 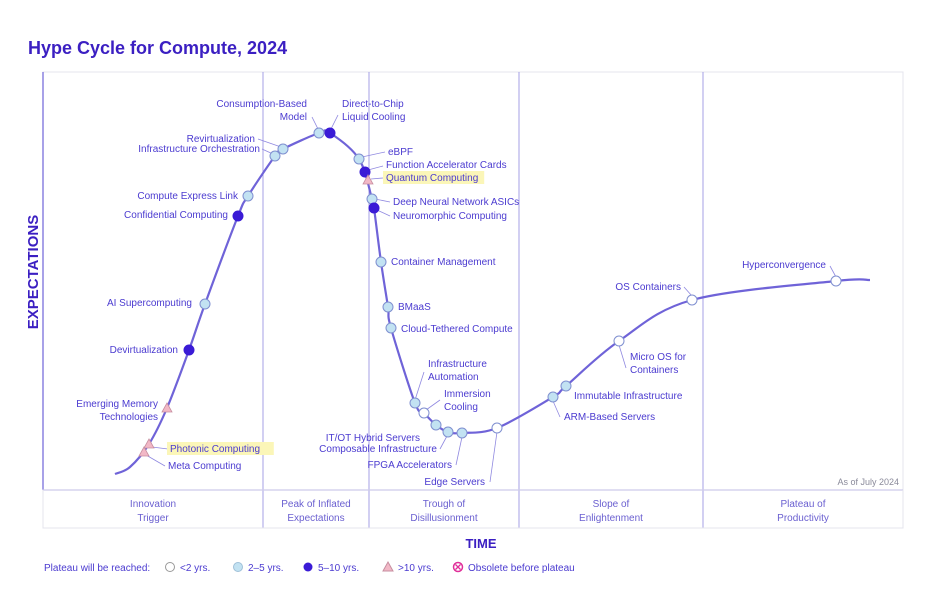 What do you see at coordinates (330, 133) in the screenshot?
I see `marker-direct-to-chip-liquid-cooling` at bounding box center [330, 133].